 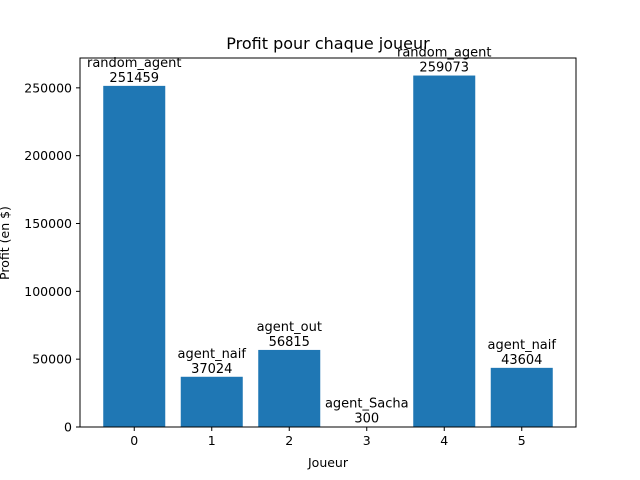 I want to click on chart-title: Profit pour chaque joueur, so click(x=328, y=43).